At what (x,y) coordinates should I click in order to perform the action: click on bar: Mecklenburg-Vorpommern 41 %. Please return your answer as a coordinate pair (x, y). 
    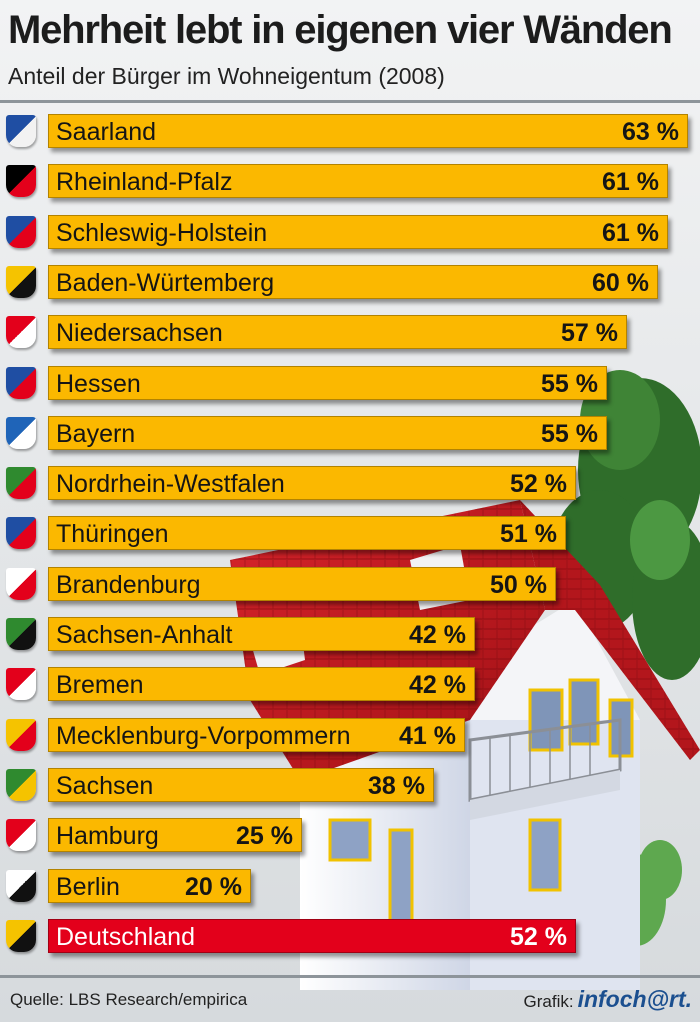
    Looking at the image, I should click on (256, 734).